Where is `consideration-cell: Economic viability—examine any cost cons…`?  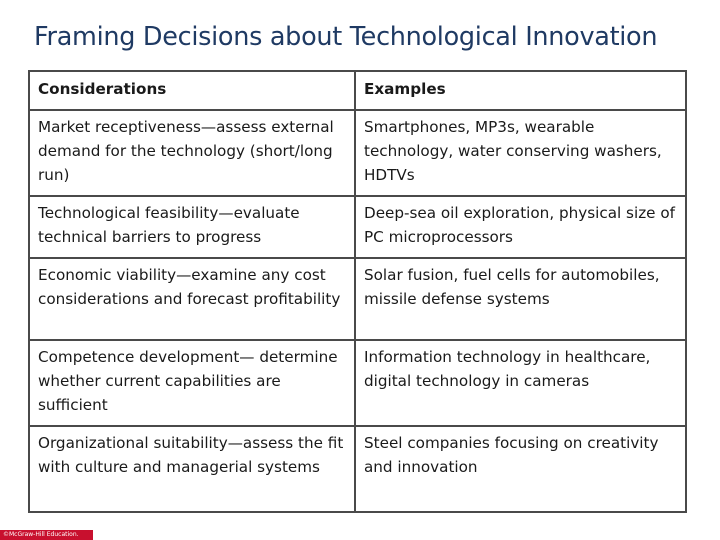
consideration-cell: Economic viability—examine any cost cons… is located at coordinates (192, 299).